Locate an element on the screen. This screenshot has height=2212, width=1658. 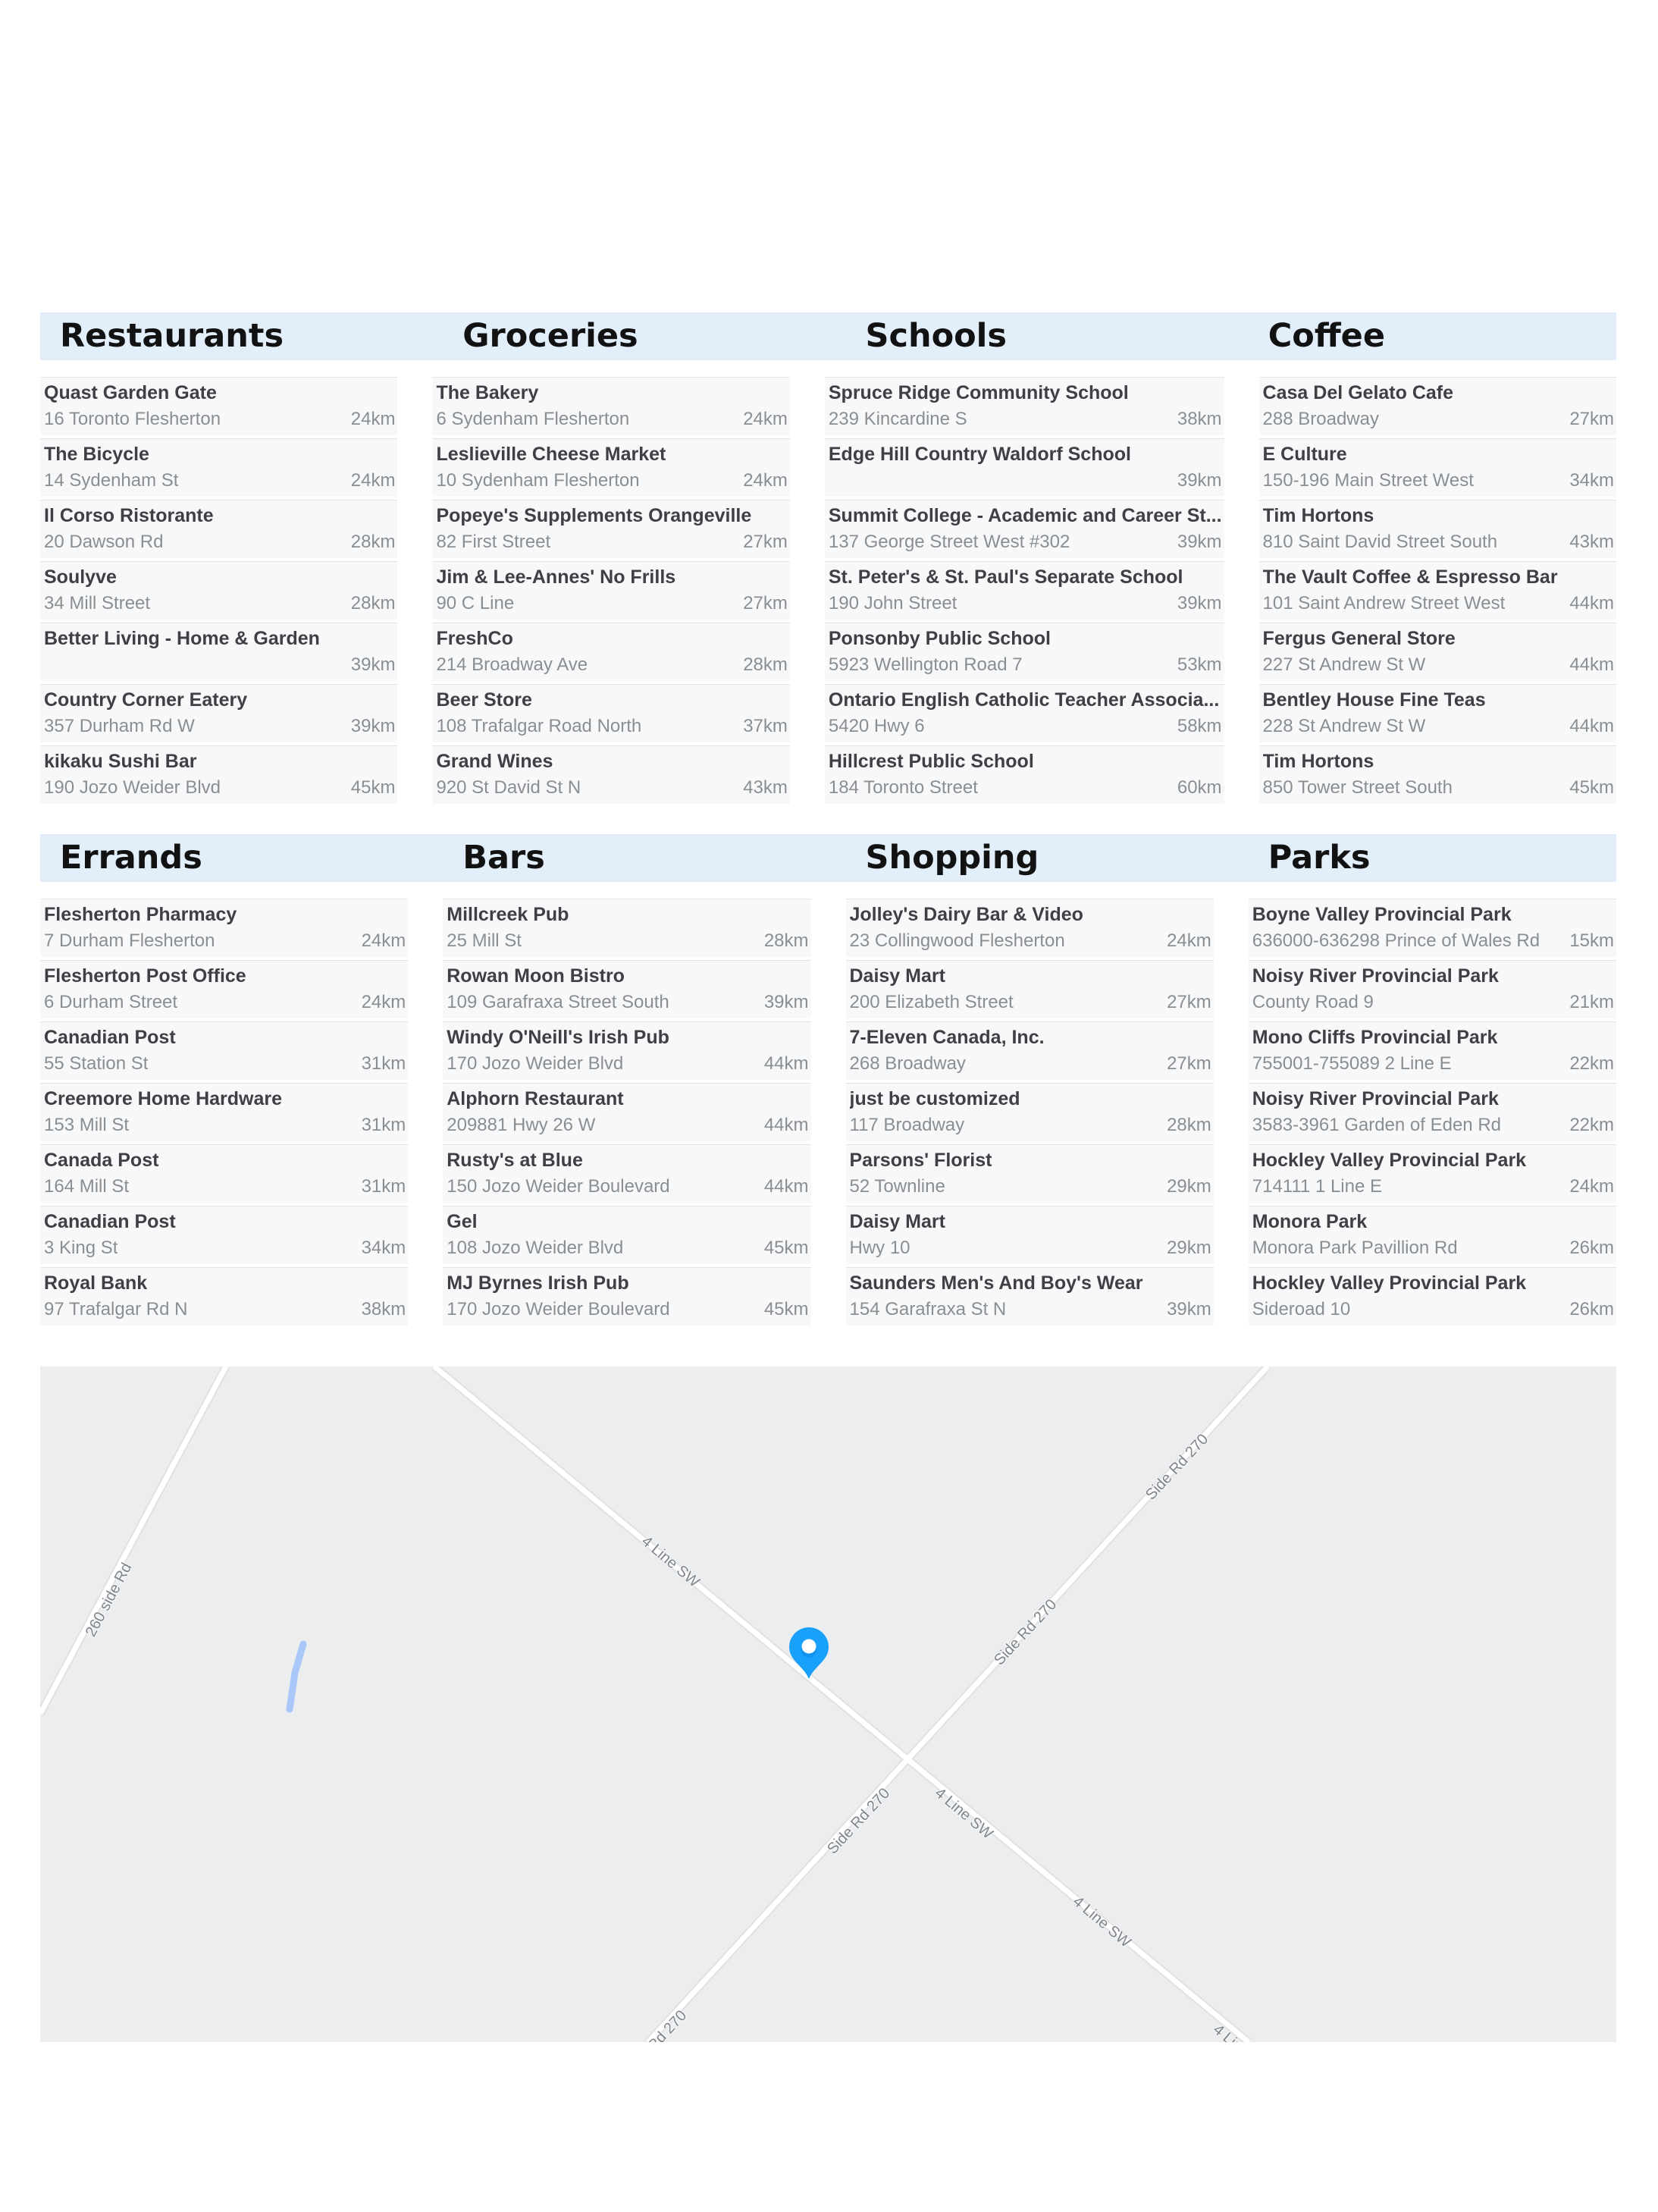
place-distance: 43km is located at coordinates (765, 787).